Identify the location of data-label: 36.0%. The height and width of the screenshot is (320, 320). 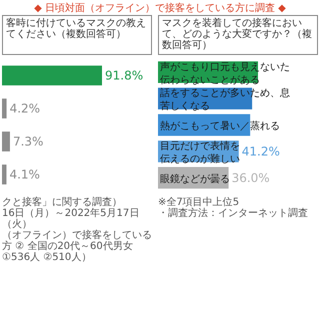
(251, 177).